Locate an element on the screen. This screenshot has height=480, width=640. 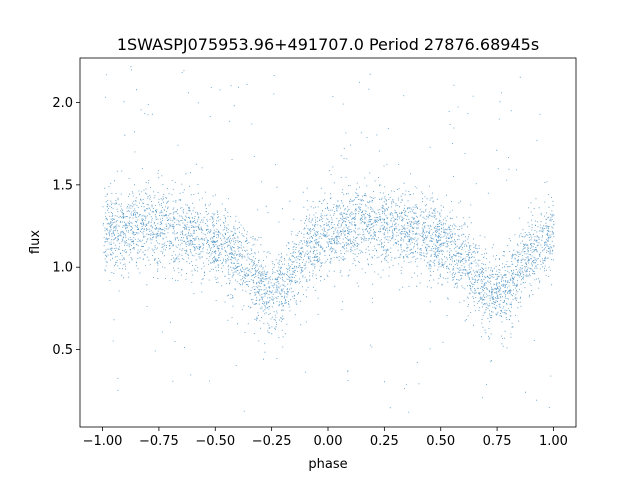
x-tick-label: 0.75 is located at coordinates (497, 441).